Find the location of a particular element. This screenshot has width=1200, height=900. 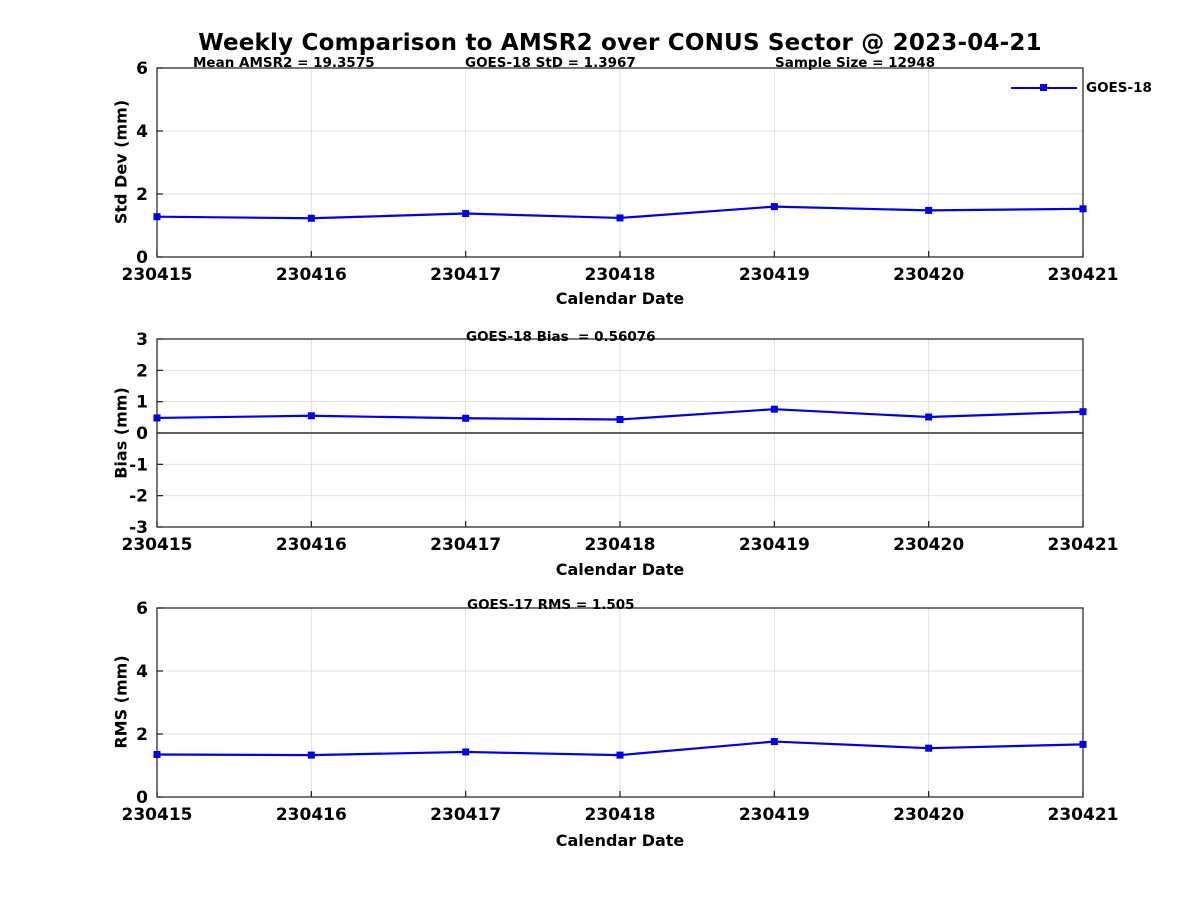

y-tick-label: -3 is located at coordinates (138, 528).